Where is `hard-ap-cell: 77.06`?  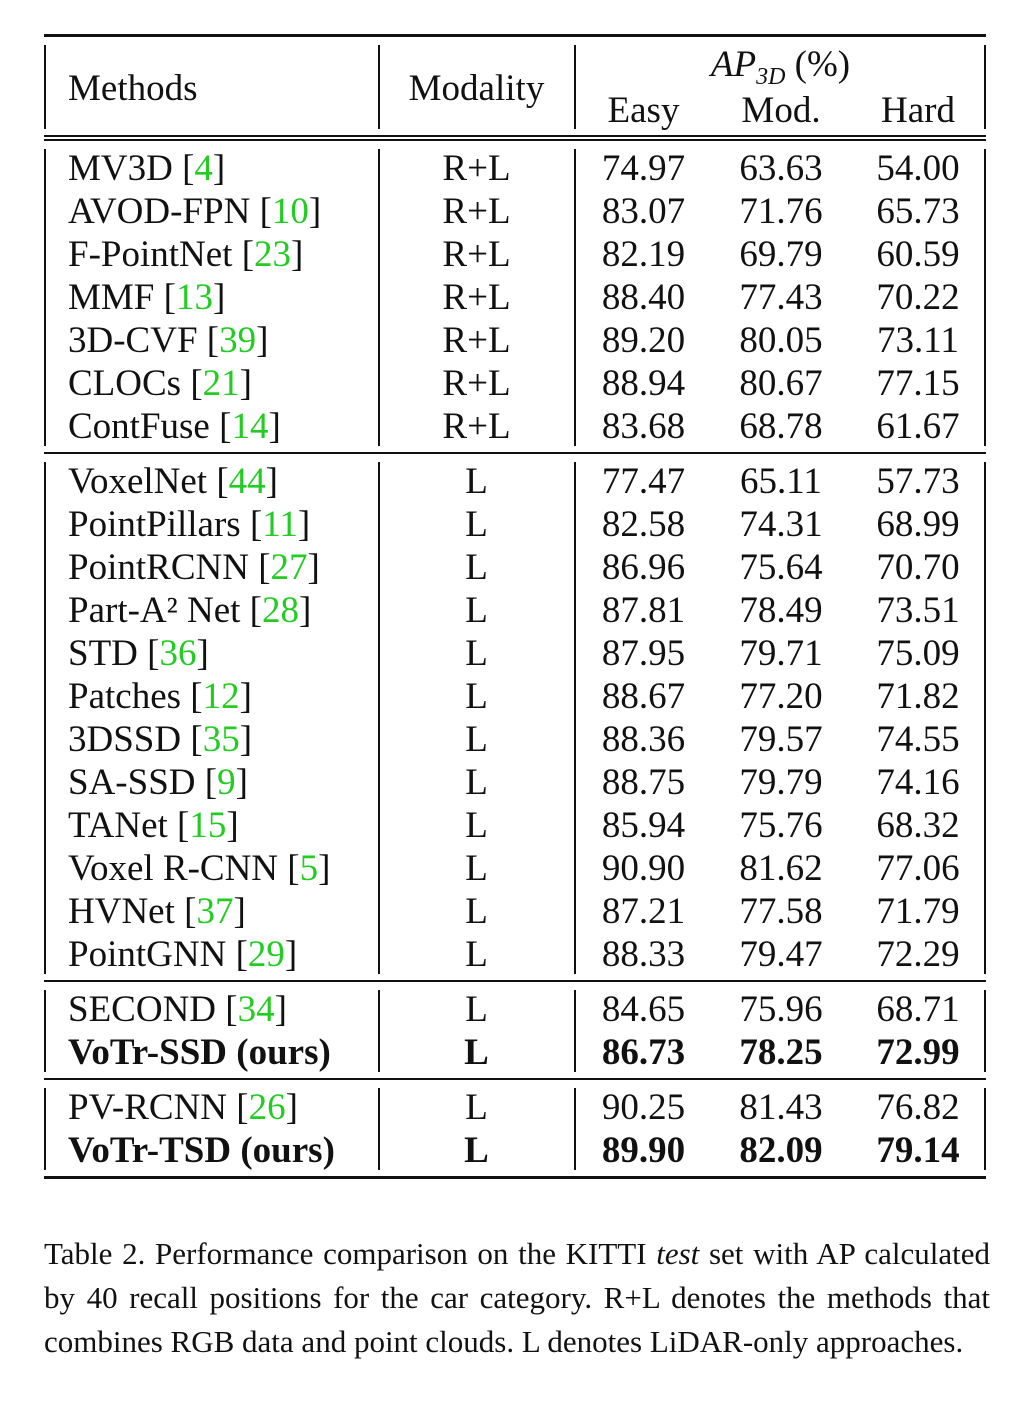
hard-ap-cell: 77.06 is located at coordinates (918, 868).